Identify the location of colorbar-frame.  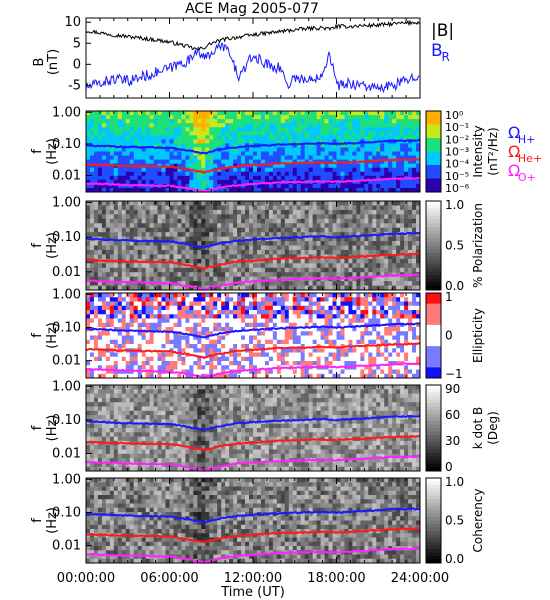
(433, 245).